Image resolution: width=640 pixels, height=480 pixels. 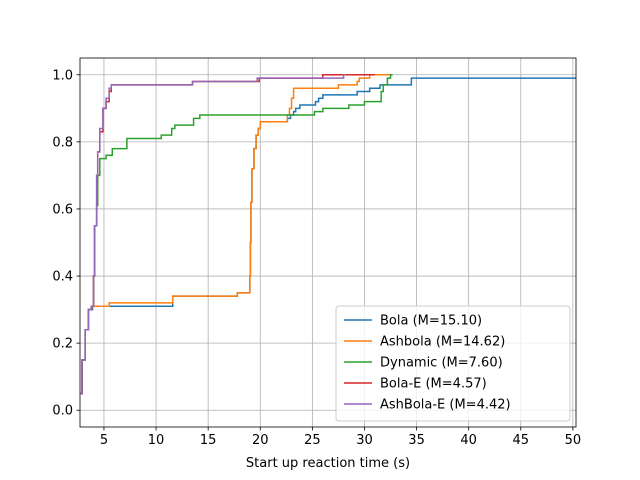 I want to click on legend-label: Bola-E (M=4.57), so click(x=433, y=384).